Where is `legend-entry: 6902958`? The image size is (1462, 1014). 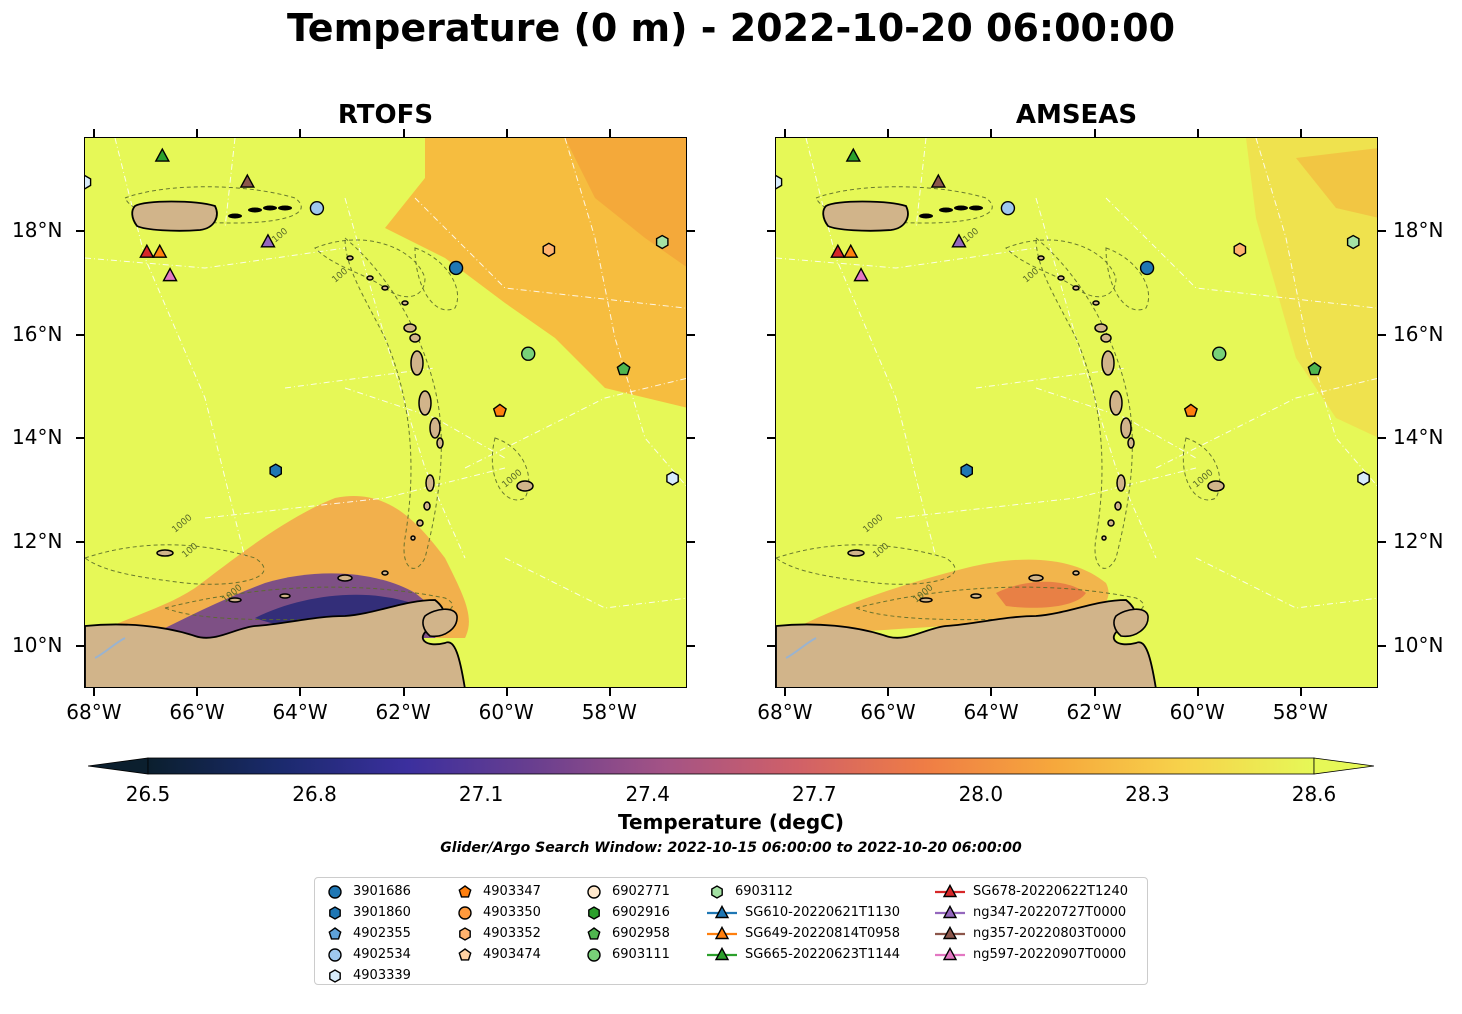
legend-entry: 6902958 is located at coordinates (626, 933).